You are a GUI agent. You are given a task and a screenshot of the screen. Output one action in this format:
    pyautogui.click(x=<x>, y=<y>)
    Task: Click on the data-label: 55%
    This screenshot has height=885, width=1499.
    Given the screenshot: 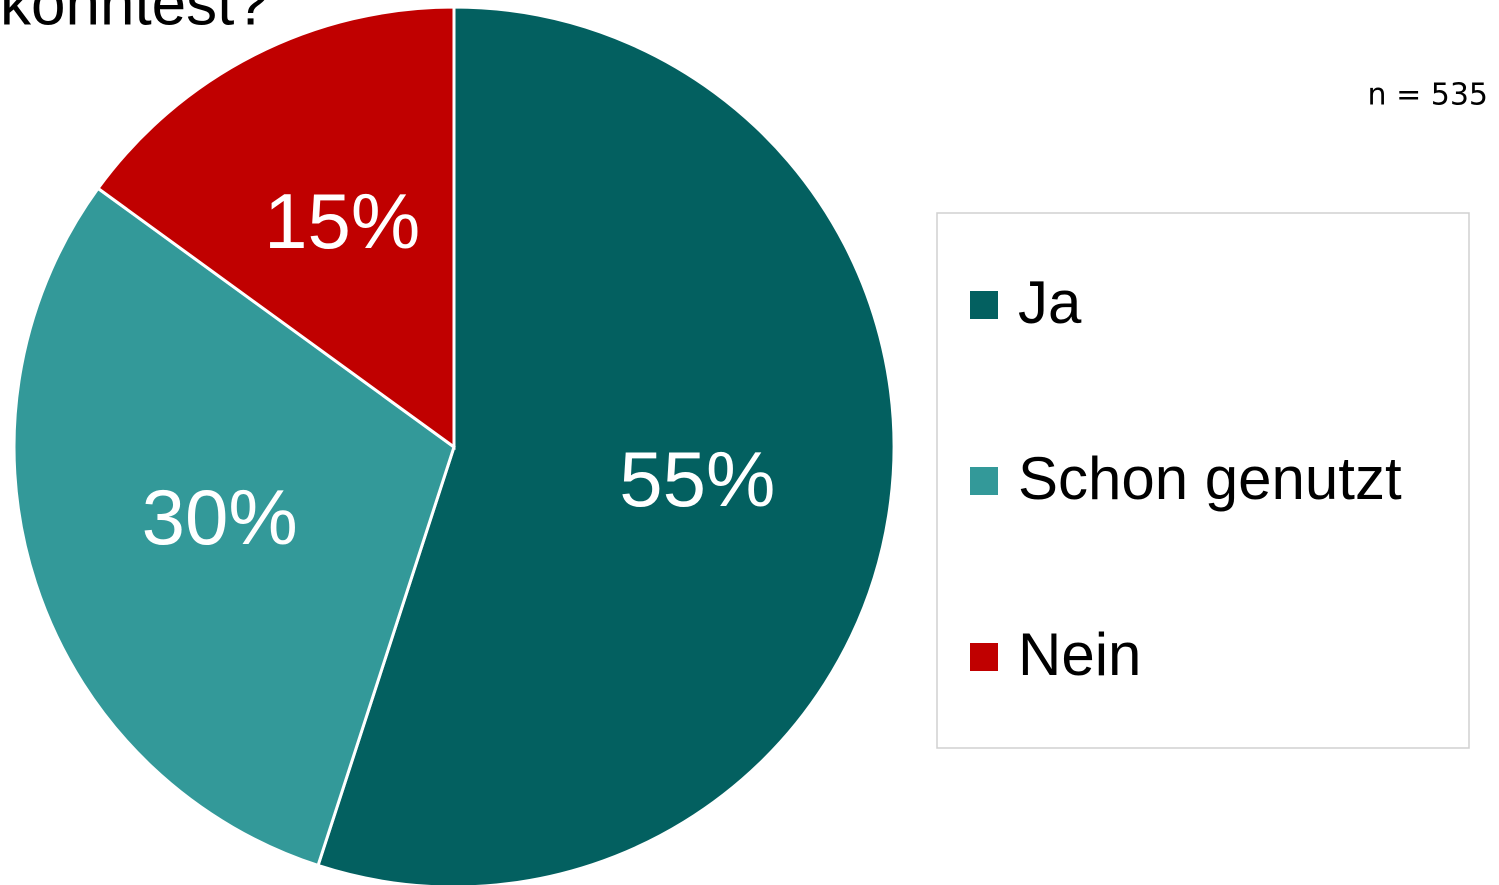 What is the action you would take?
    pyautogui.click(x=697, y=479)
    